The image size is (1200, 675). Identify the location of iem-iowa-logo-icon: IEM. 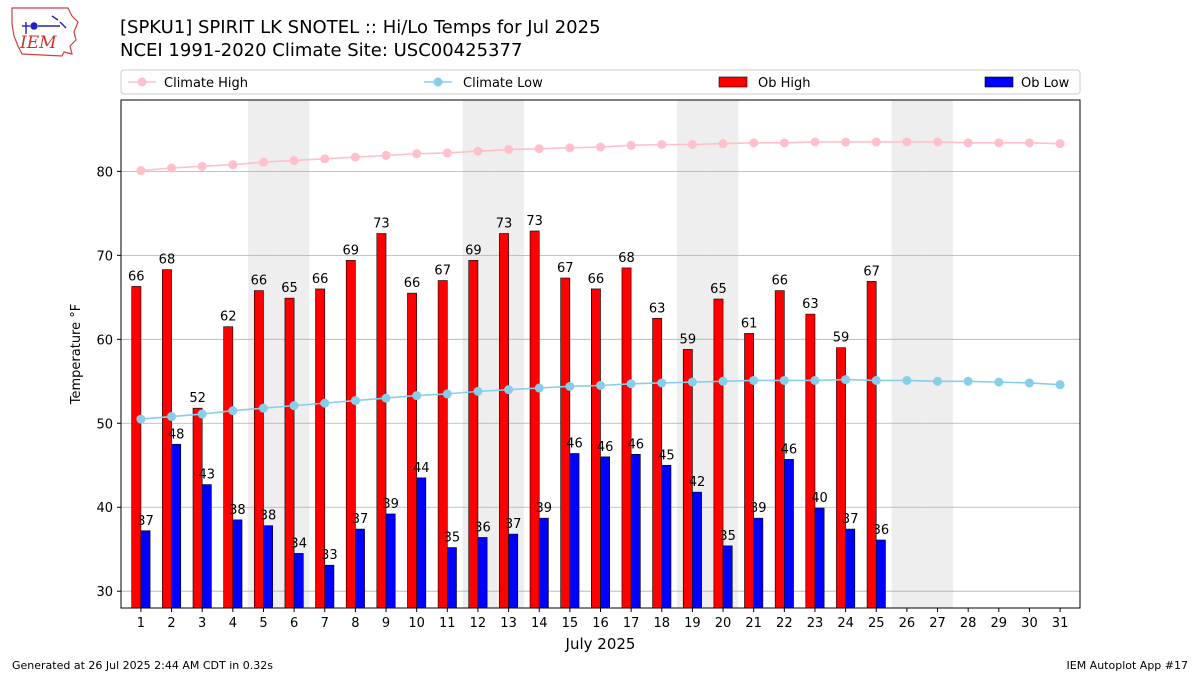
(45, 32).